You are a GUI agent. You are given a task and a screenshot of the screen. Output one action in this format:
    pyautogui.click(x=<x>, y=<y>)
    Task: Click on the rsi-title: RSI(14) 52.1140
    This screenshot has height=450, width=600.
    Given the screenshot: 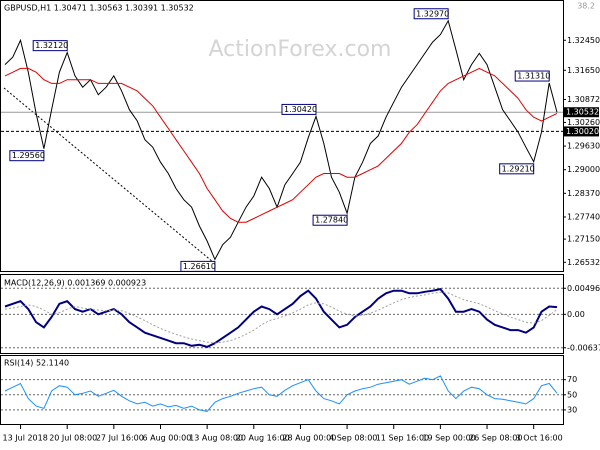 What is the action you would take?
    pyautogui.click(x=36, y=363)
    